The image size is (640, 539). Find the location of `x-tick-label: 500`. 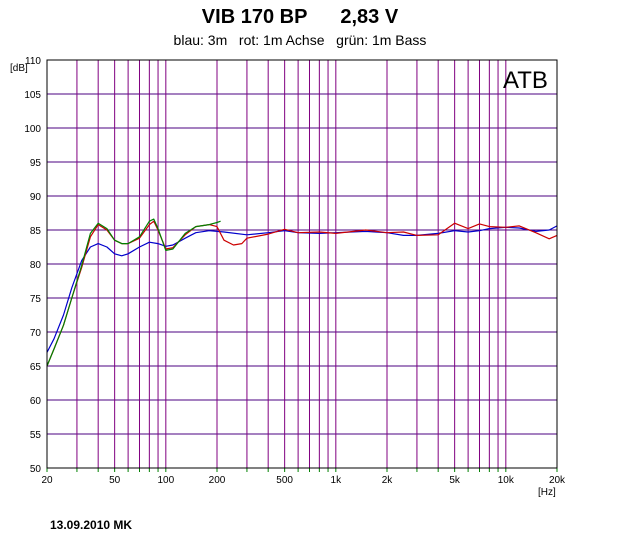

x-tick-label: 500 is located at coordinates (284, 480).